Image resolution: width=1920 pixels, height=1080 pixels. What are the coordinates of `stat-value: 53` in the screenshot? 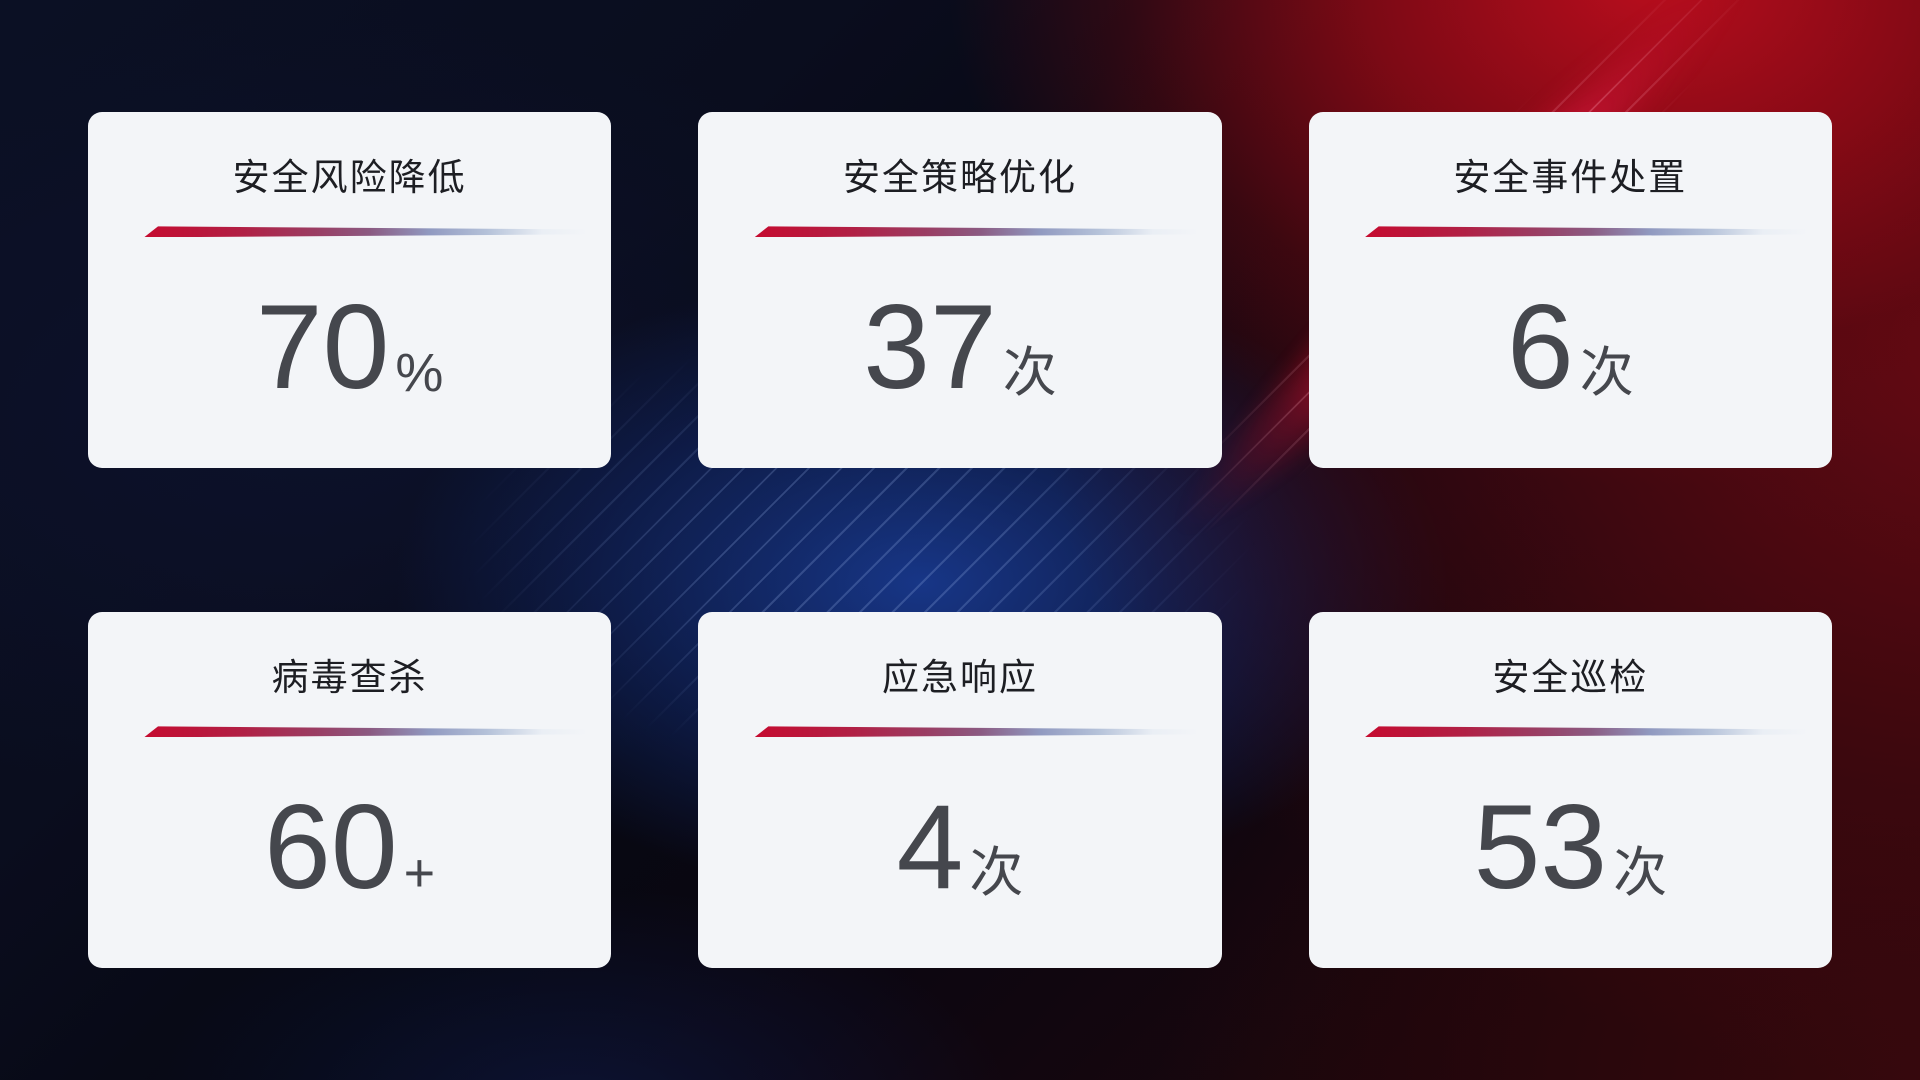 It's located at (1540, 847).